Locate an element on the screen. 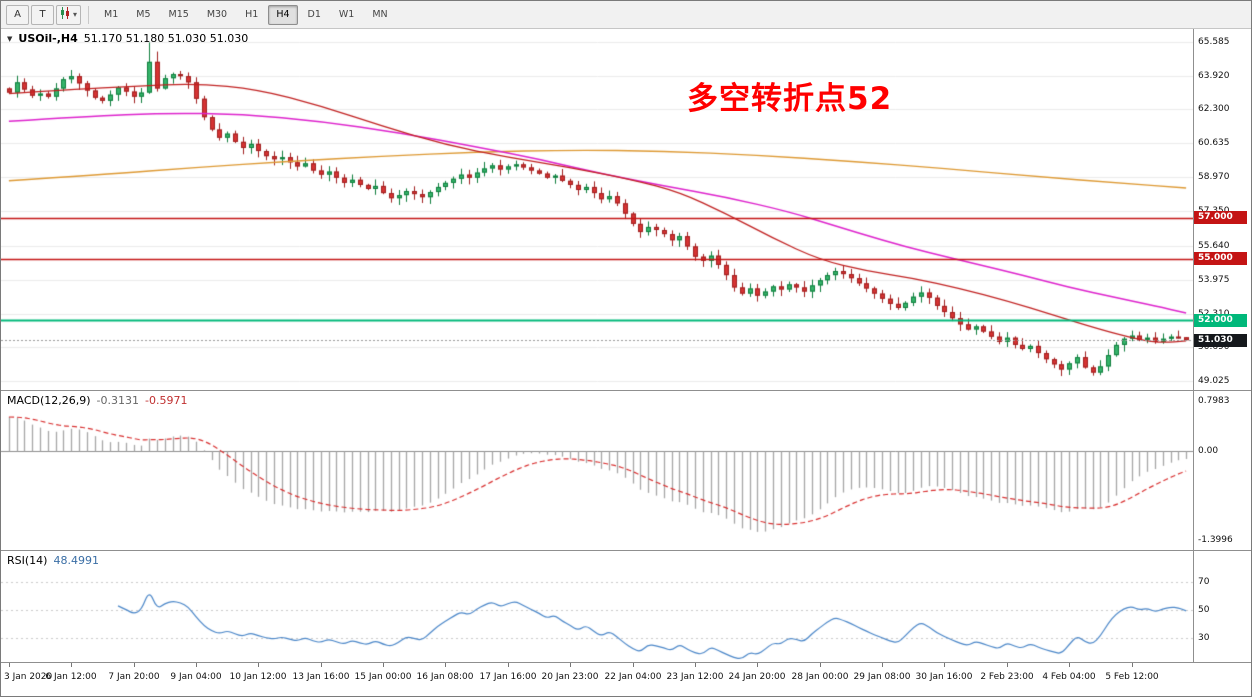  time-axis-label: 22 Jan 04:00 is located at coordinates (633, 677).